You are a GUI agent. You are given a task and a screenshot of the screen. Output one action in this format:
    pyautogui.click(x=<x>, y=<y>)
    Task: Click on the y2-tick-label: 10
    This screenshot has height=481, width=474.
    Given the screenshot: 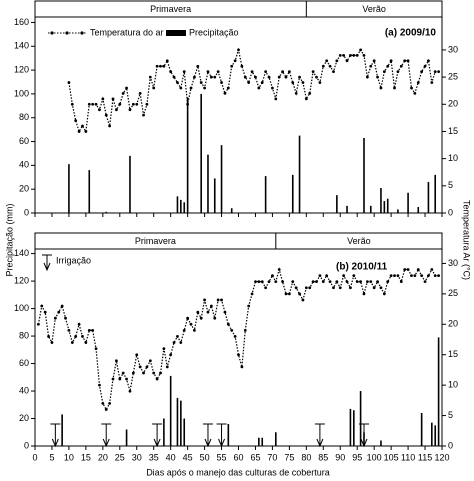 What is the action you would take?
    pyautogui.click(x=453, y=385)
    